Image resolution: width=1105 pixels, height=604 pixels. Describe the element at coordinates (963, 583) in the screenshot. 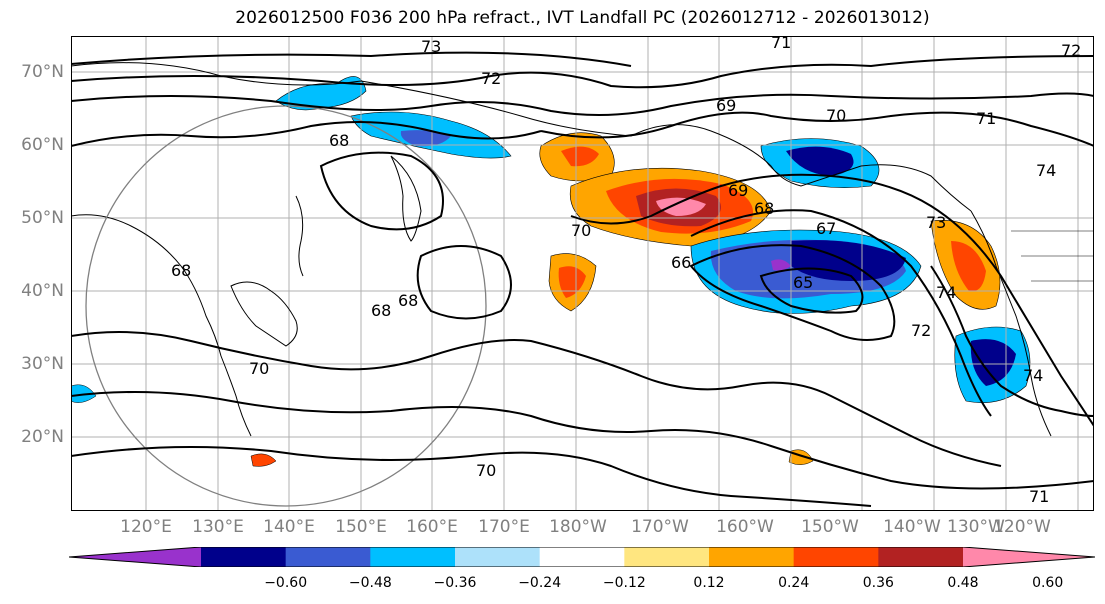

I see `colorbar-tick-label: 0.48` at that location.